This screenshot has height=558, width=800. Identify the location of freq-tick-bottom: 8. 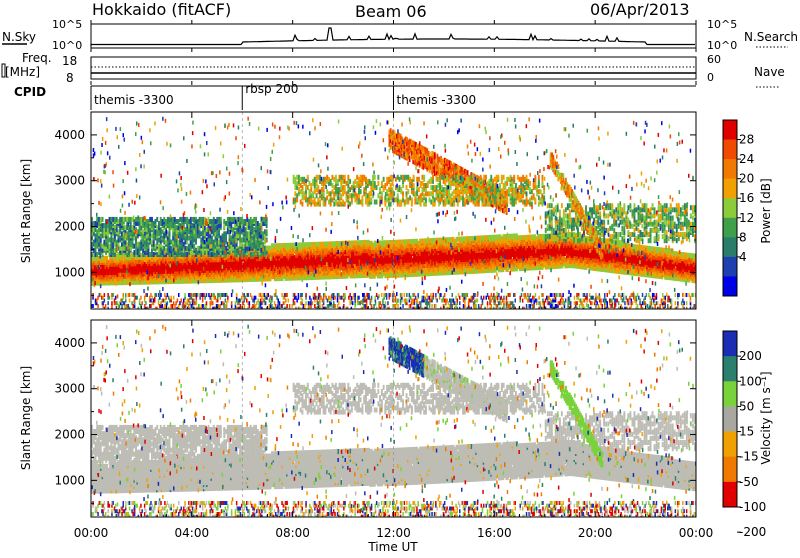
(70, 78).